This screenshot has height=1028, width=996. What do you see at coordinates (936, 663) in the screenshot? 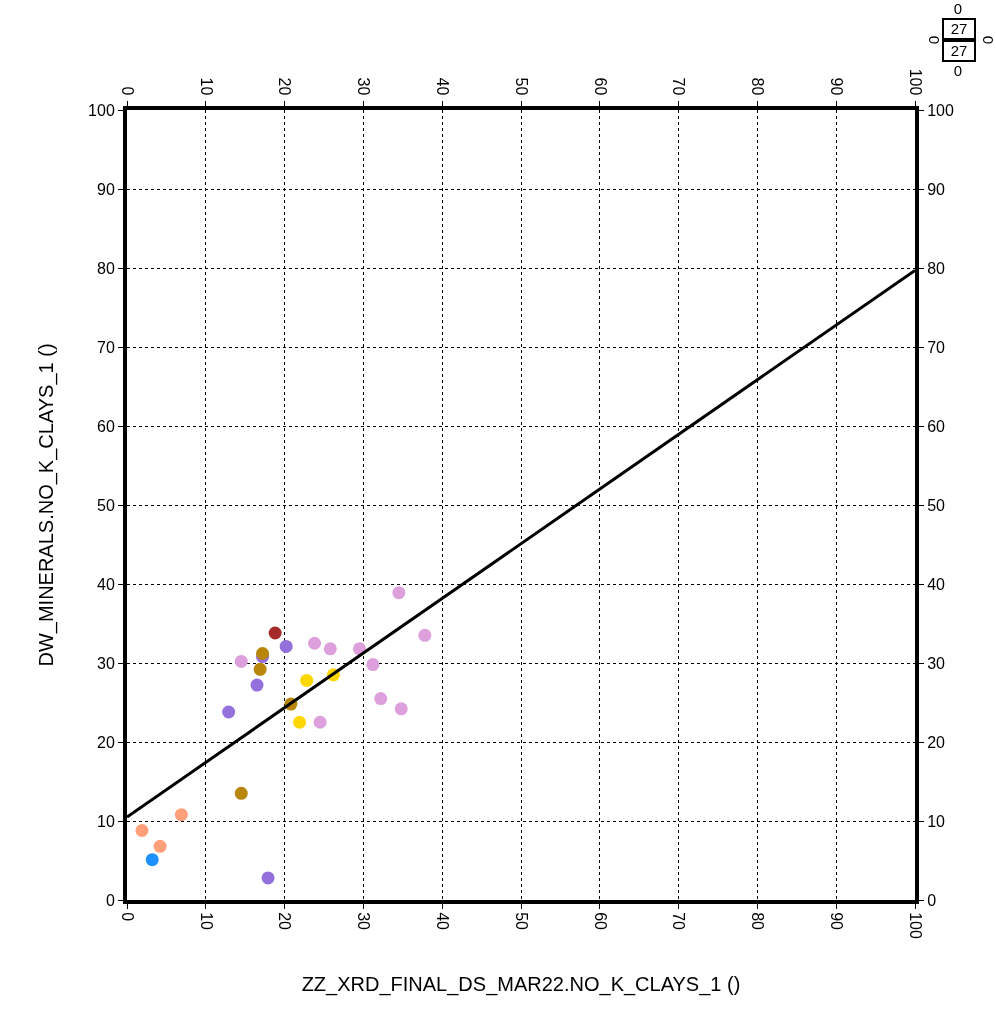
I see `y2-tick-label: 30` at bounding box center [936, 663].